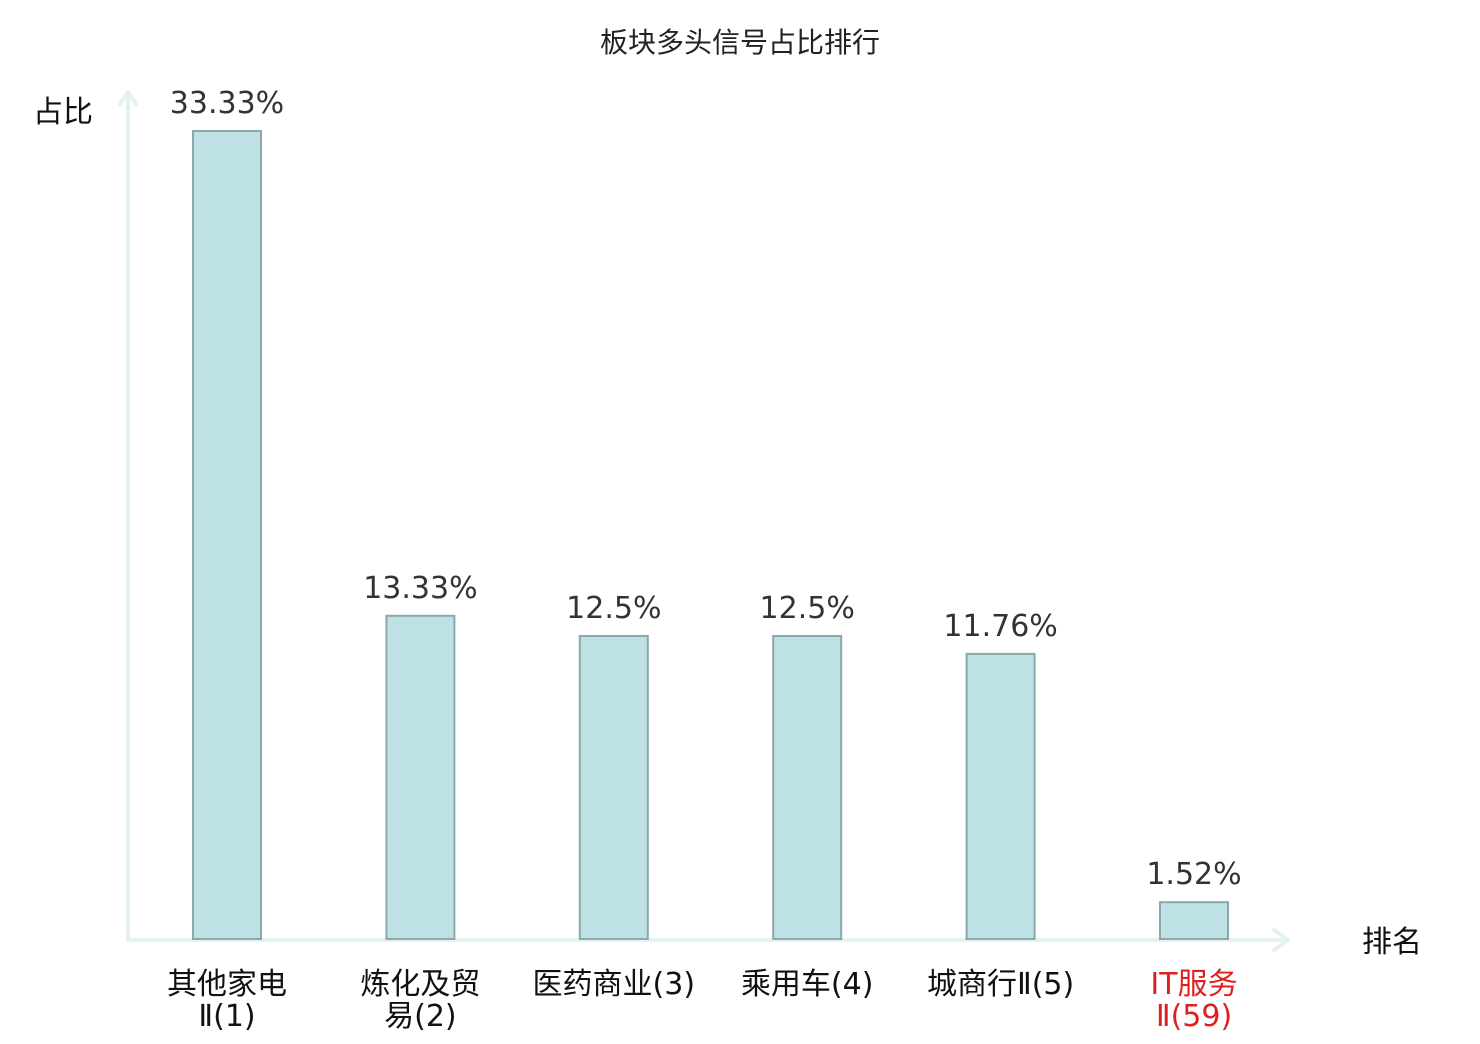  What do you see at coordinates (1193, 874) in the screenshot?
I see `value-label-6: 1.52%` at bounding box center [1193, 874].